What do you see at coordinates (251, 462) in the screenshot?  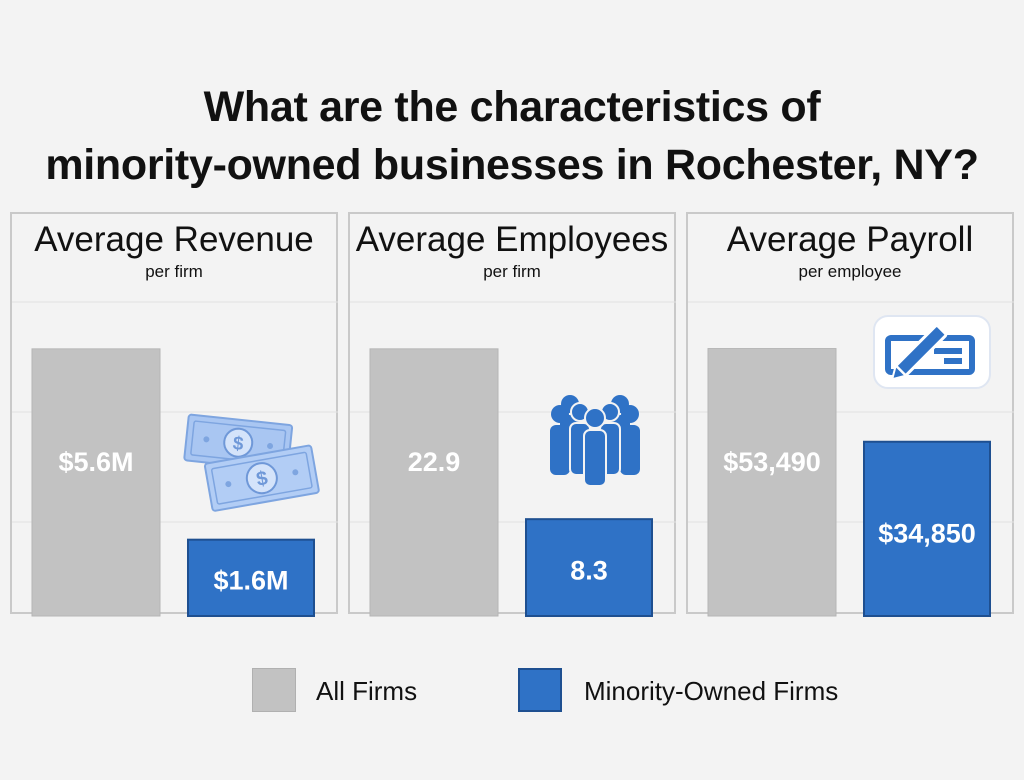 I see `money-bills-icon: $ $` at bounding box center [251, 462].